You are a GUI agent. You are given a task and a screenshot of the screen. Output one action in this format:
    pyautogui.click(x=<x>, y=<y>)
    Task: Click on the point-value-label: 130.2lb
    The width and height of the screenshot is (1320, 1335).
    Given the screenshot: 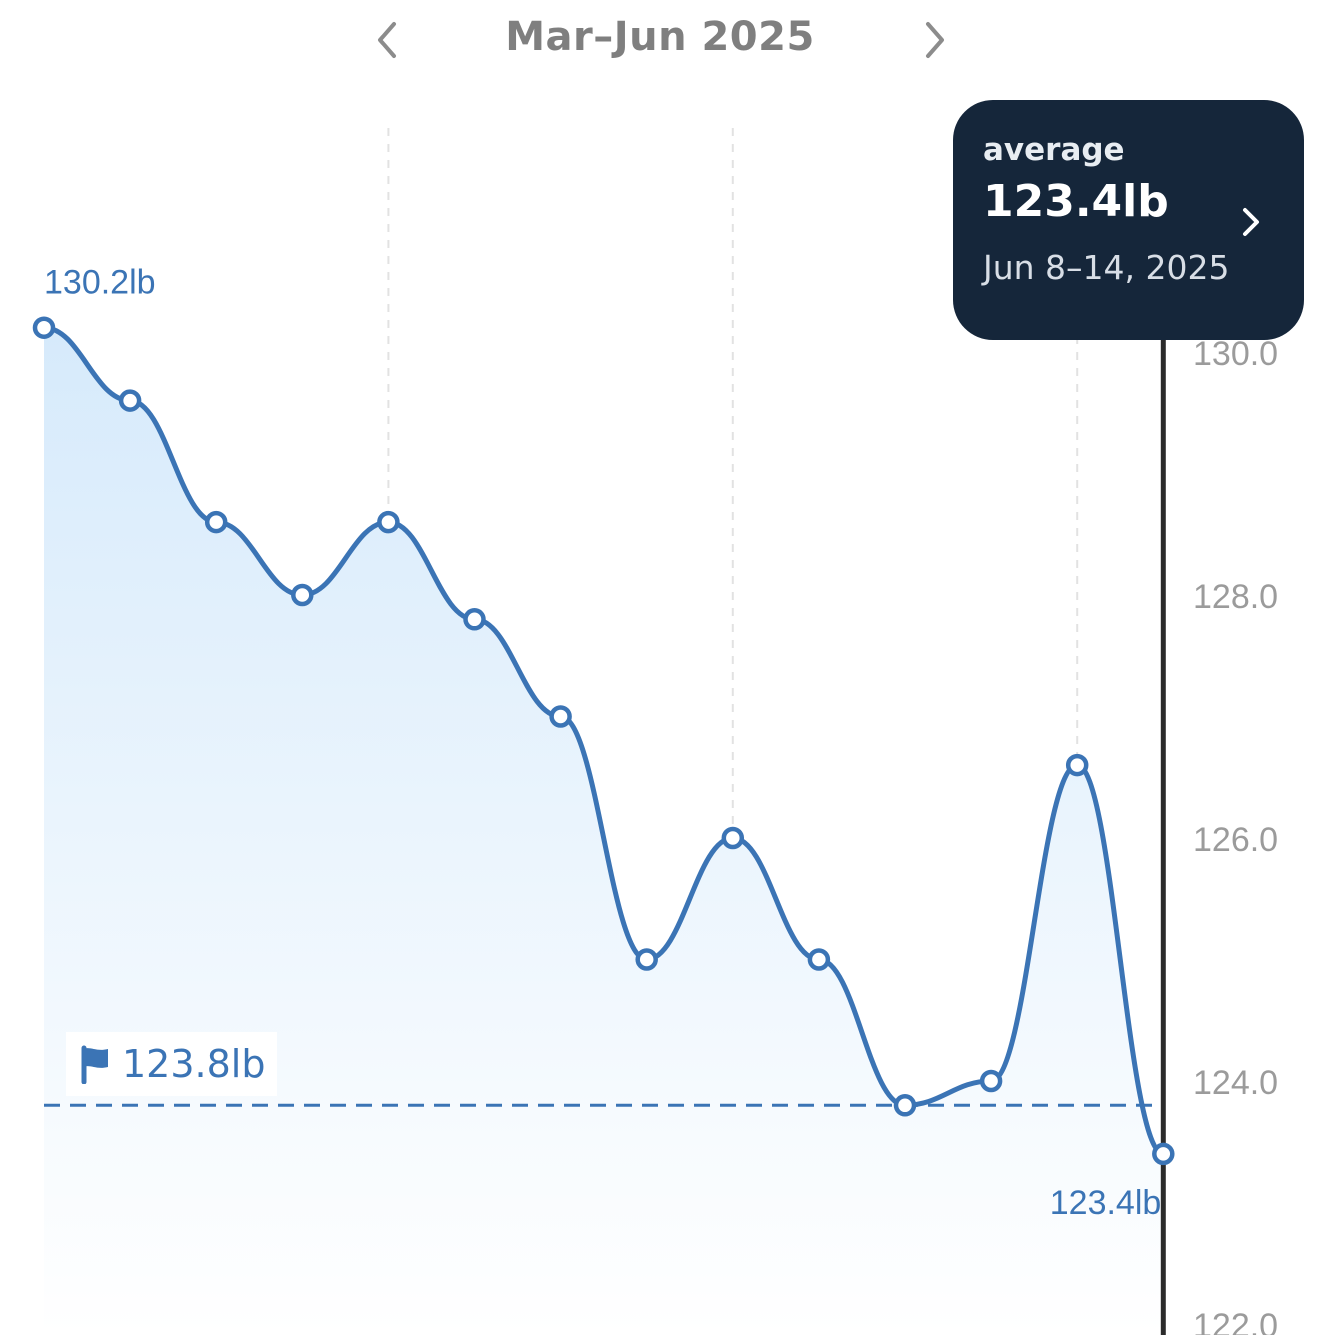 What is the action you would take?
    pyautogui.click(x=100, y=283)
    